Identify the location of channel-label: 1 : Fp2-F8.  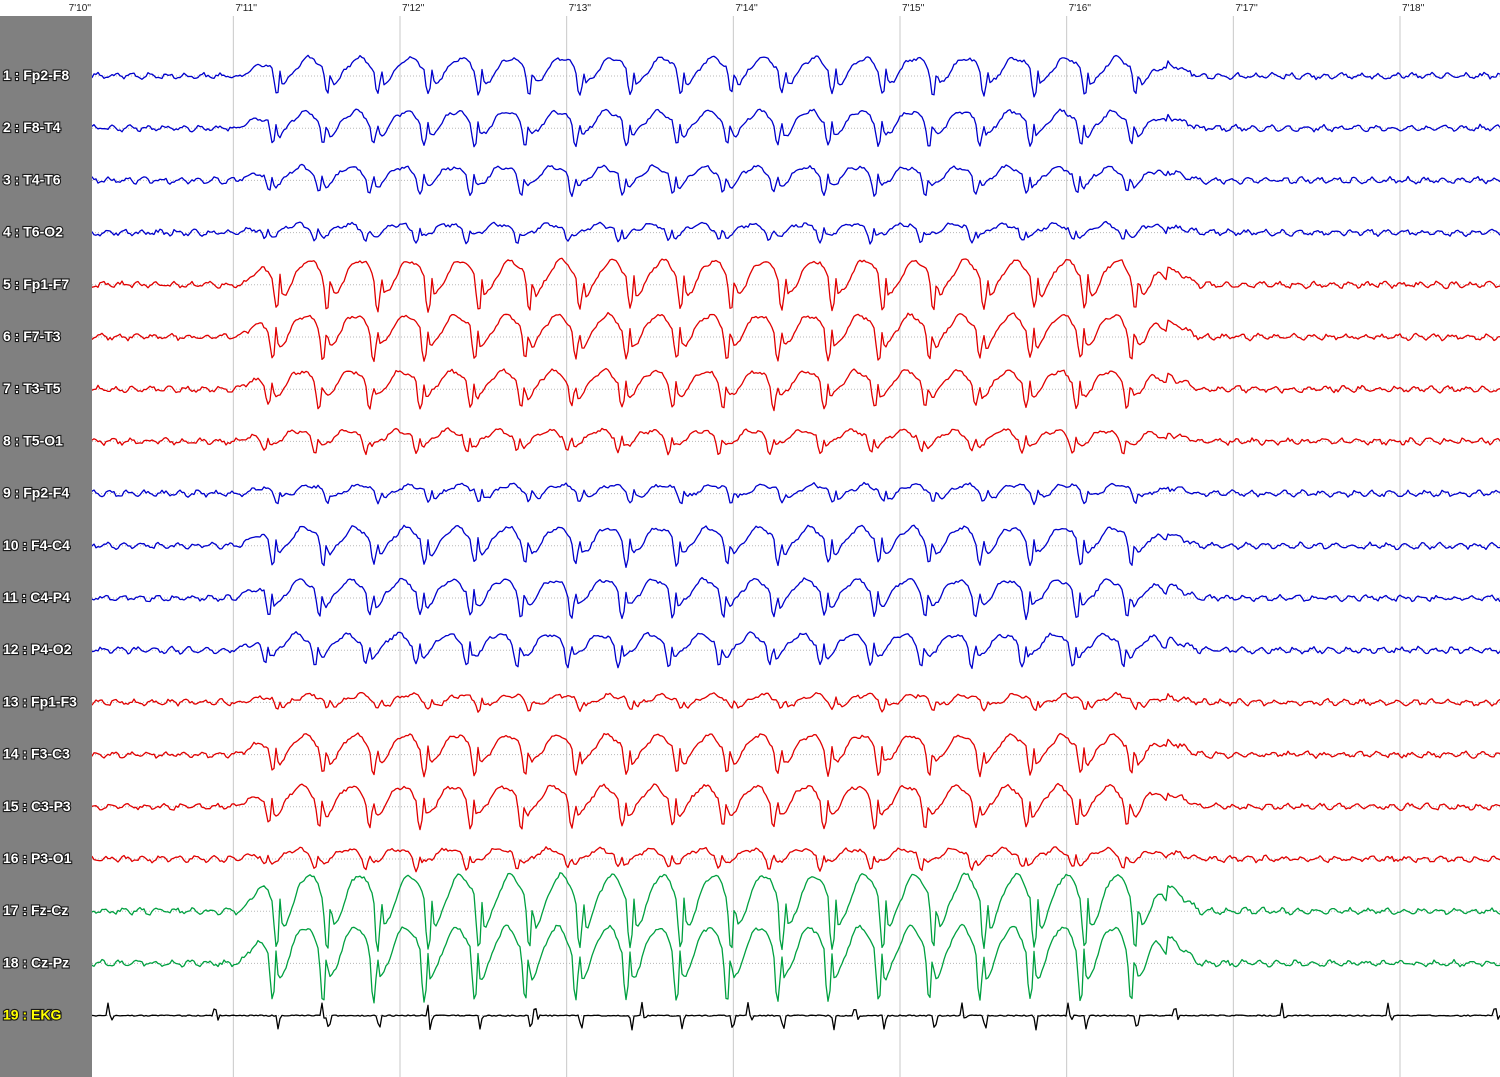
(36, 75).